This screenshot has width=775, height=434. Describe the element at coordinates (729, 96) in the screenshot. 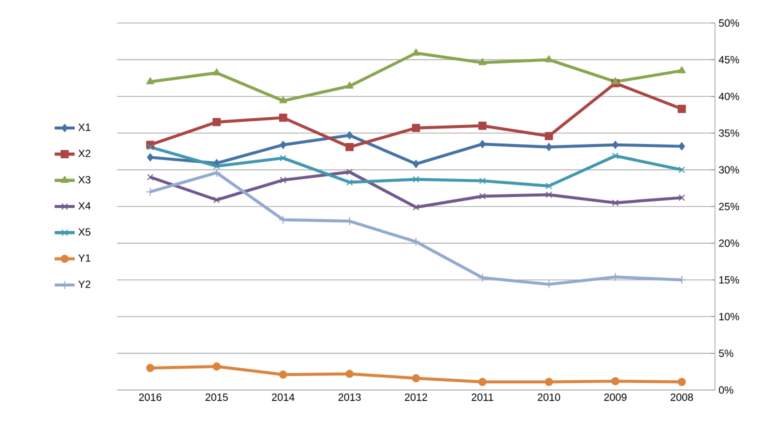

I see `y-tick-label: 40%` at that location.